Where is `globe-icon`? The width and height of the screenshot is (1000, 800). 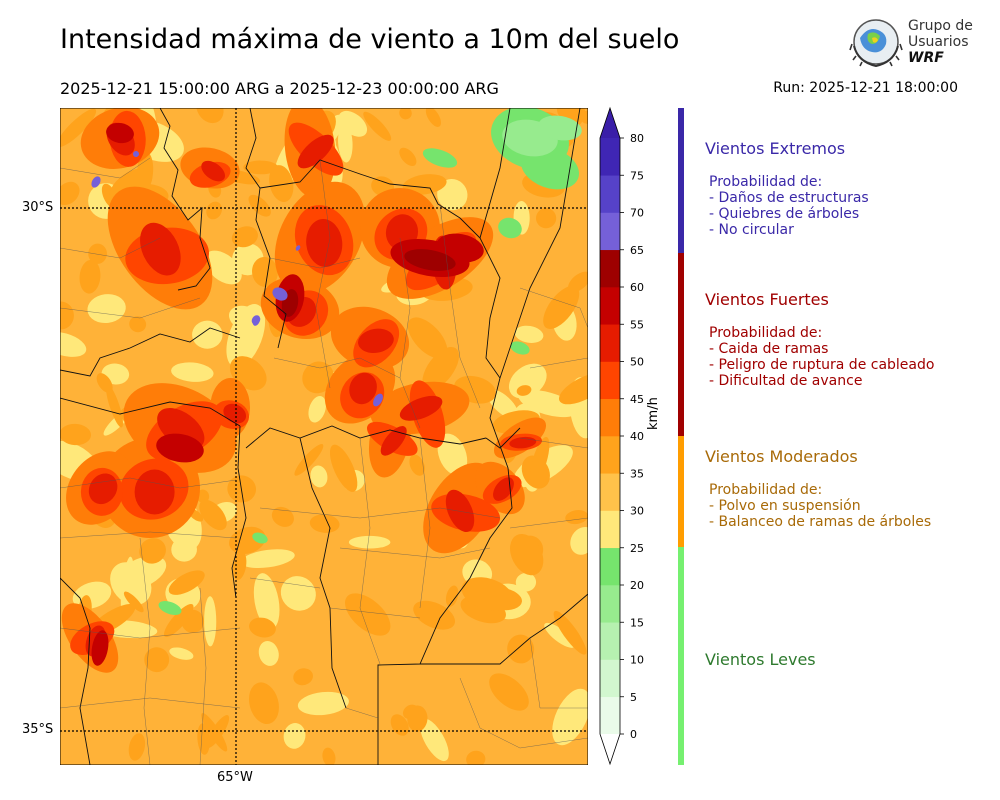
globe-icon is located at coordinates (876, 43).